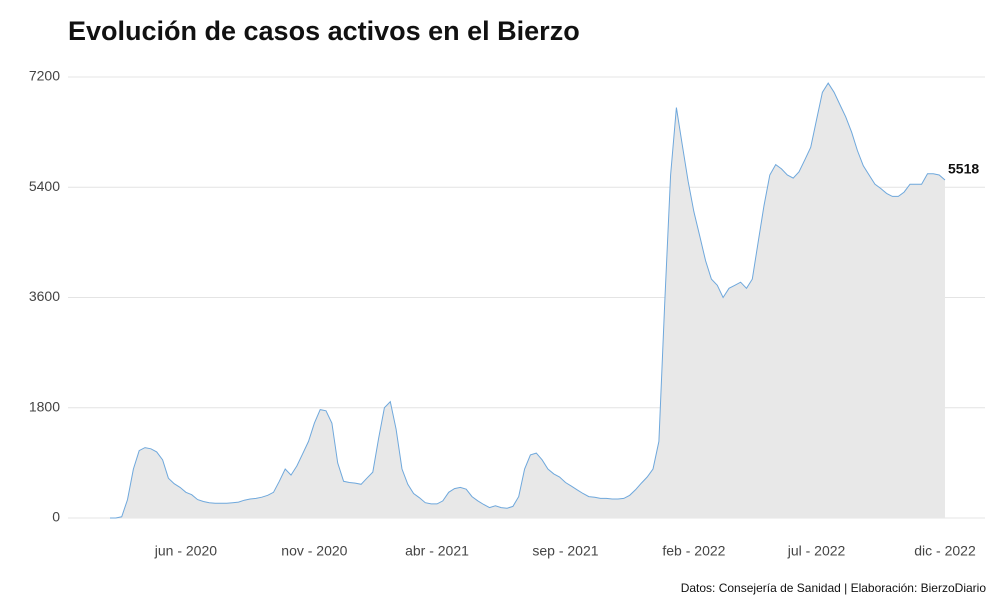 This screenshot has height=607, width=994. Describe the element at coordinates (945, 551) in the screenshot. I see `x-tick-label: dic - 2022` at that location.